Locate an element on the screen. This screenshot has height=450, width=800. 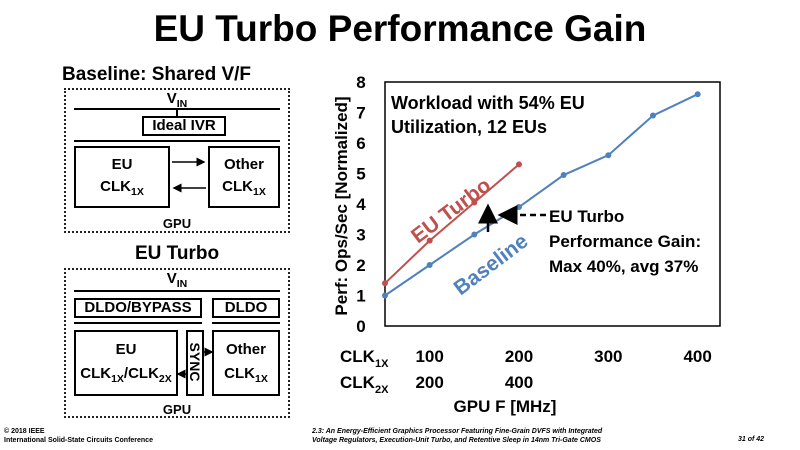
y-tick-label: 1 is located at coordinates (360, 296).